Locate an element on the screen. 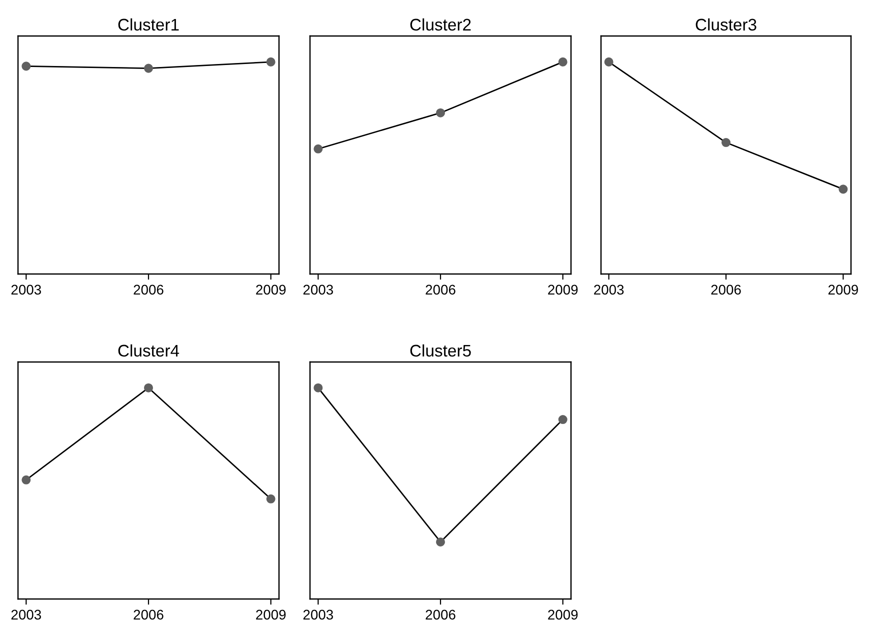  chart-title: Cluster3 is located at coordinates (726, 24).